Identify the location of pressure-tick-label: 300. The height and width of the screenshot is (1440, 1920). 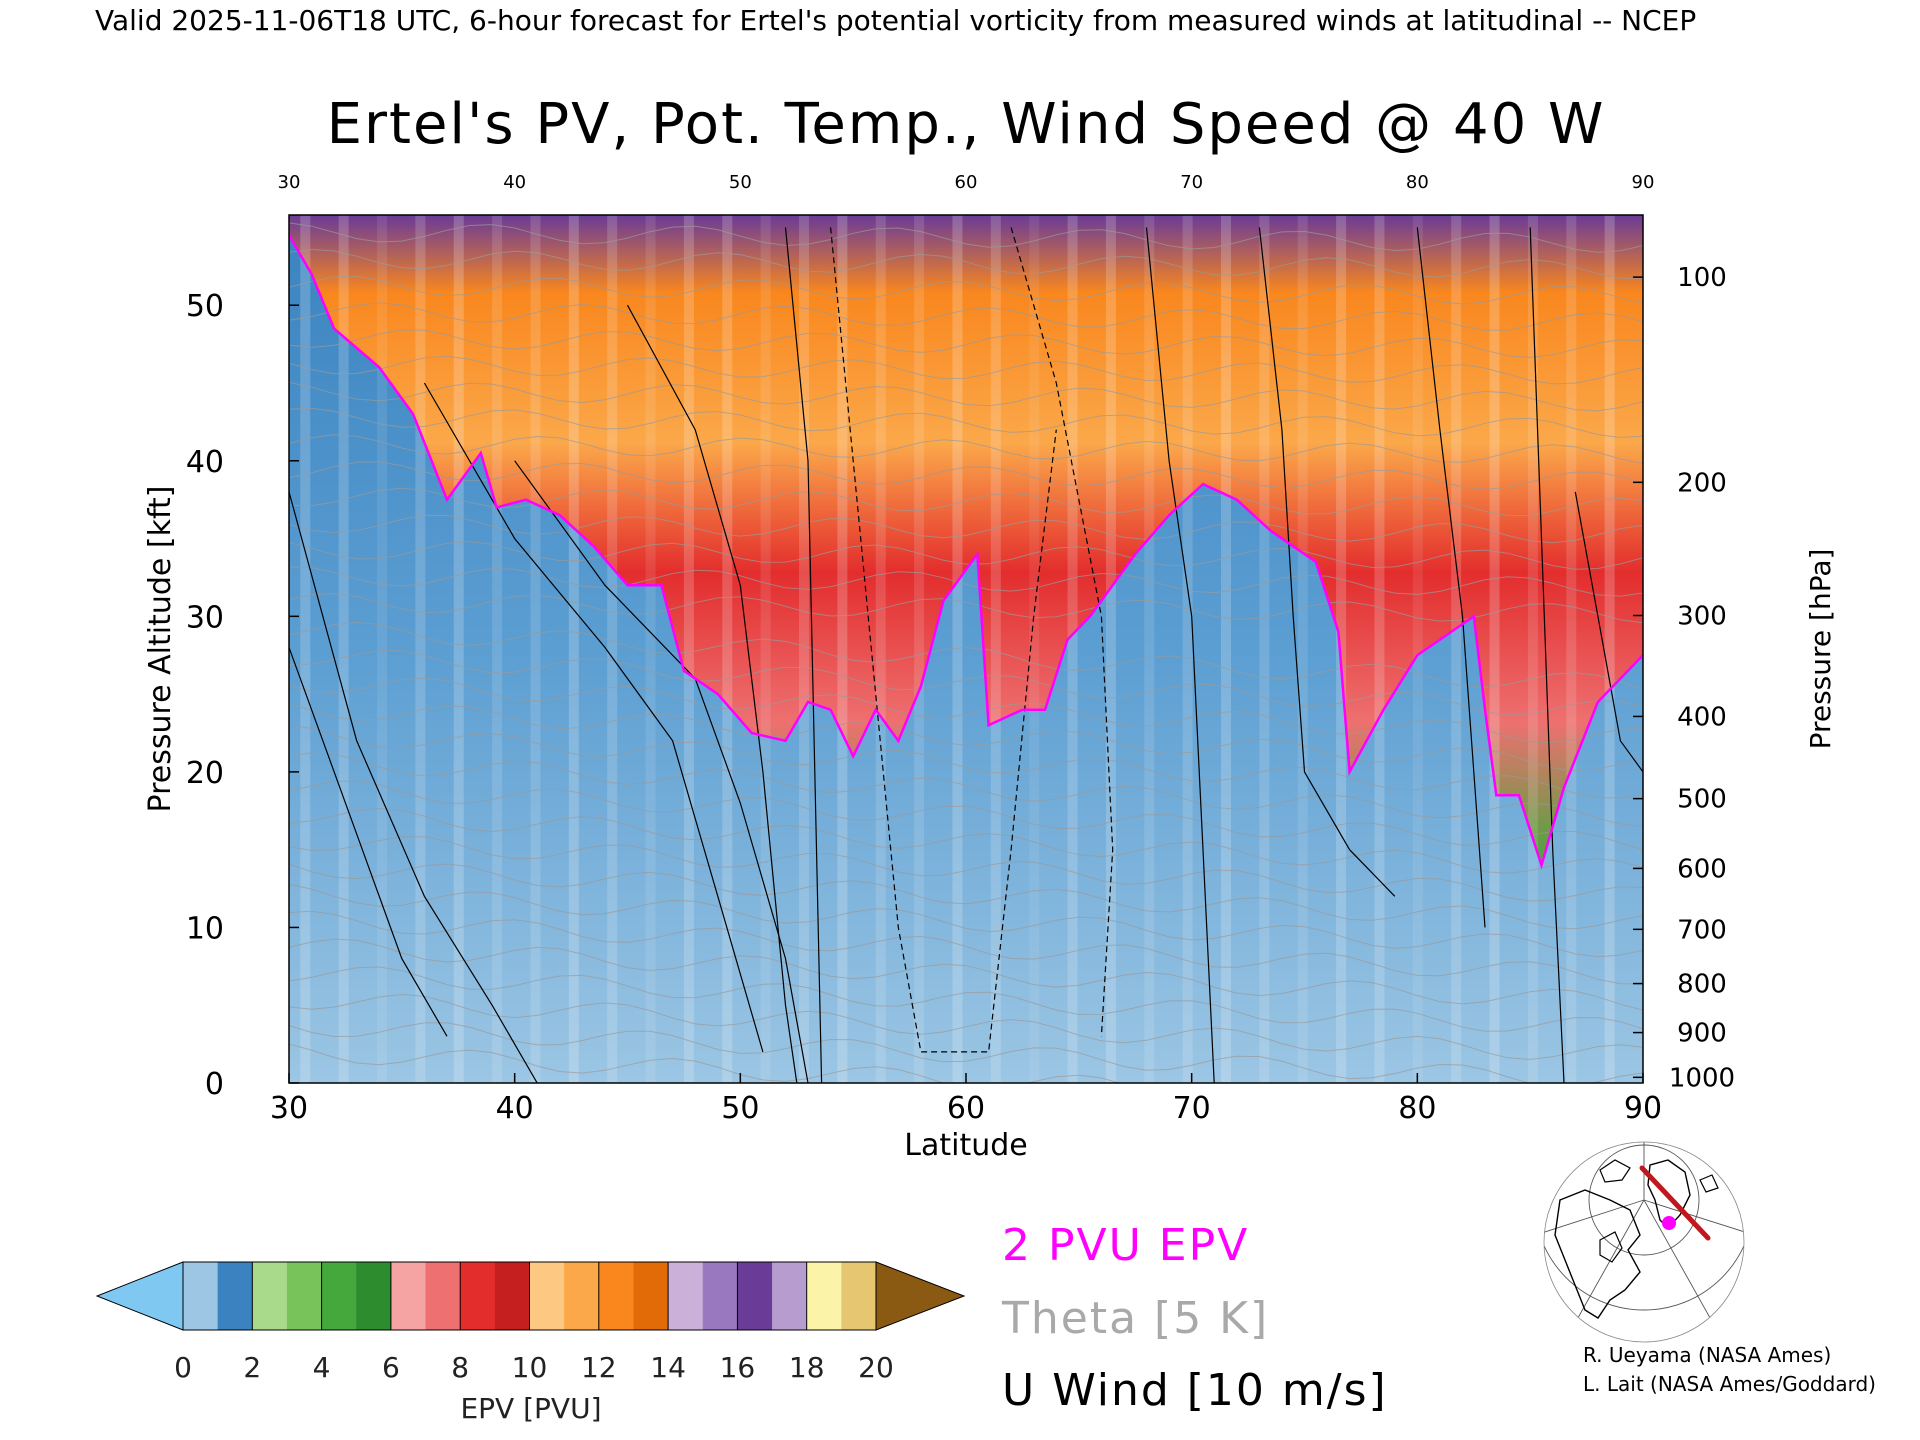
(1702, 617).